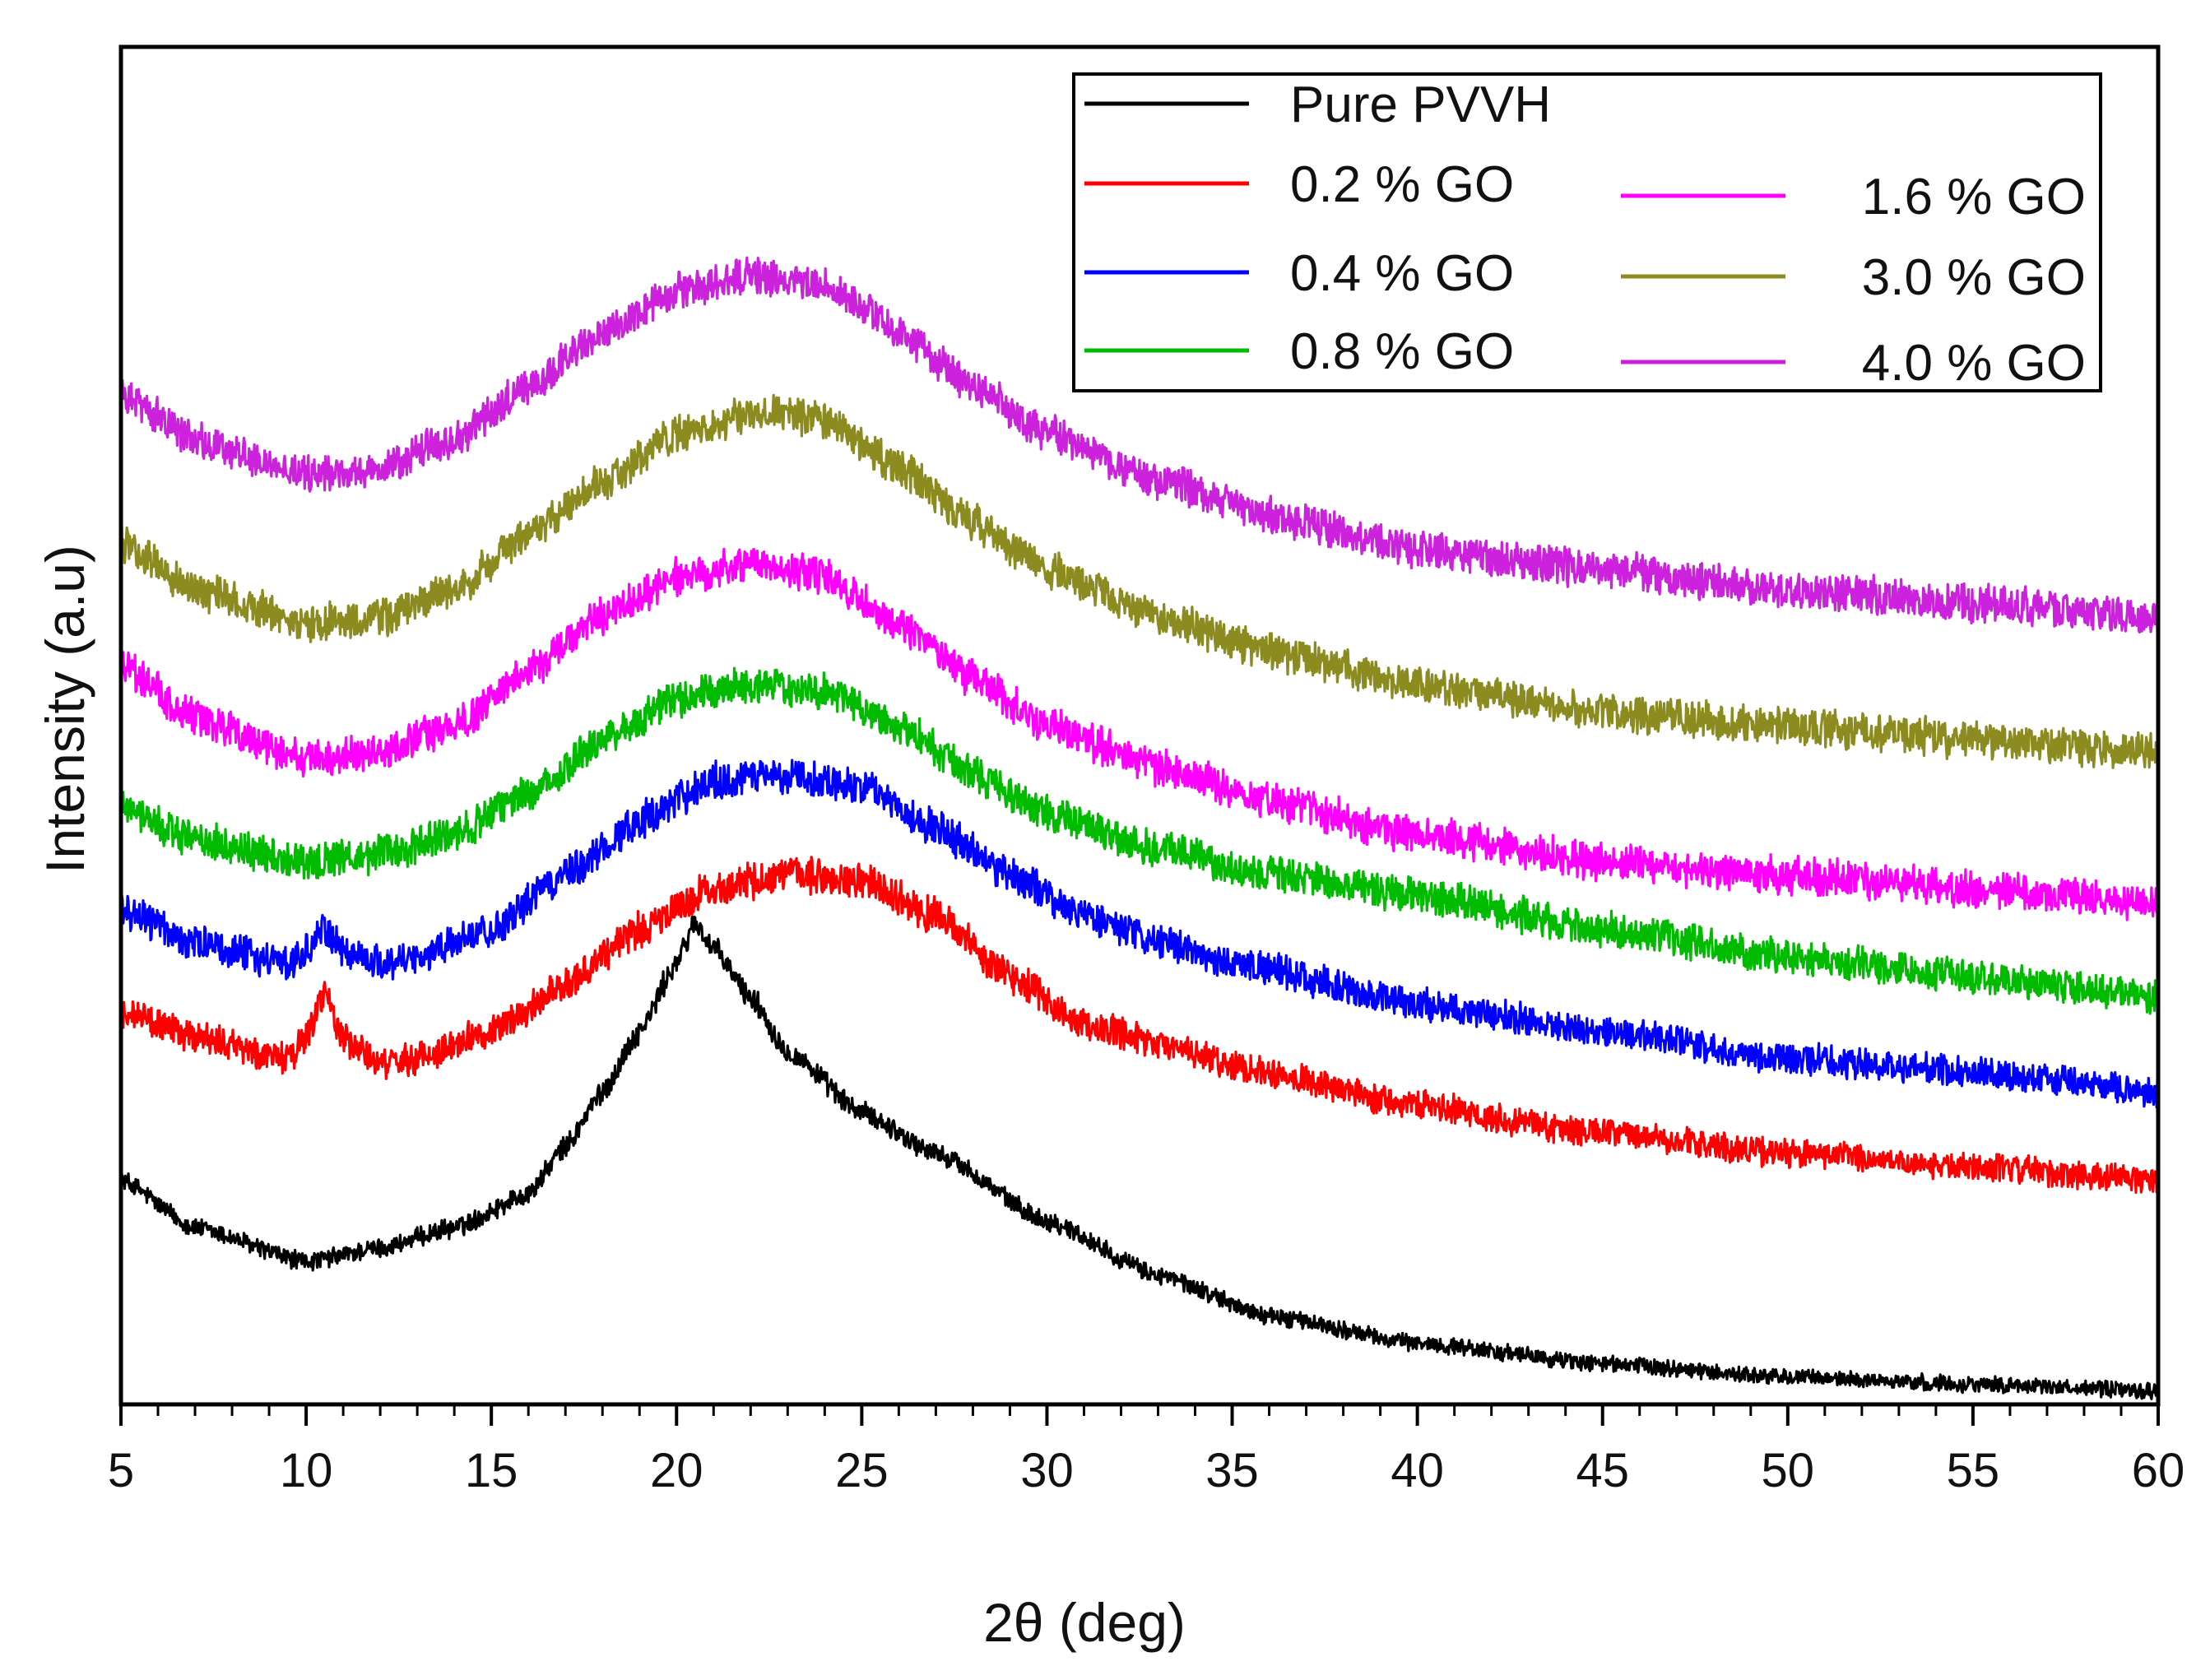 Image resolution: width=2210 pixels, height=1680 pixels. What do you see at coordinates (2158, 1470) in the screenshot?
I see `x-tick-label: 60` at bounding box center [2158, 1470].